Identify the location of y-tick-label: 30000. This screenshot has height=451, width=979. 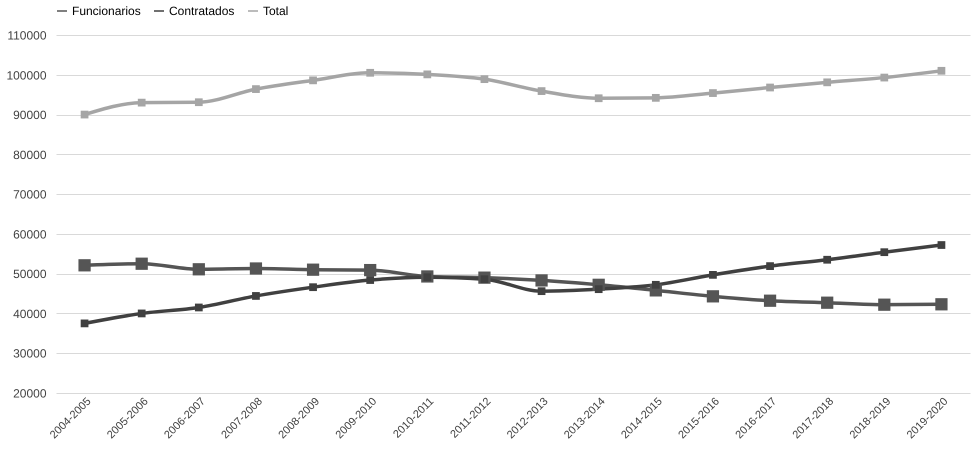
(30, 353).